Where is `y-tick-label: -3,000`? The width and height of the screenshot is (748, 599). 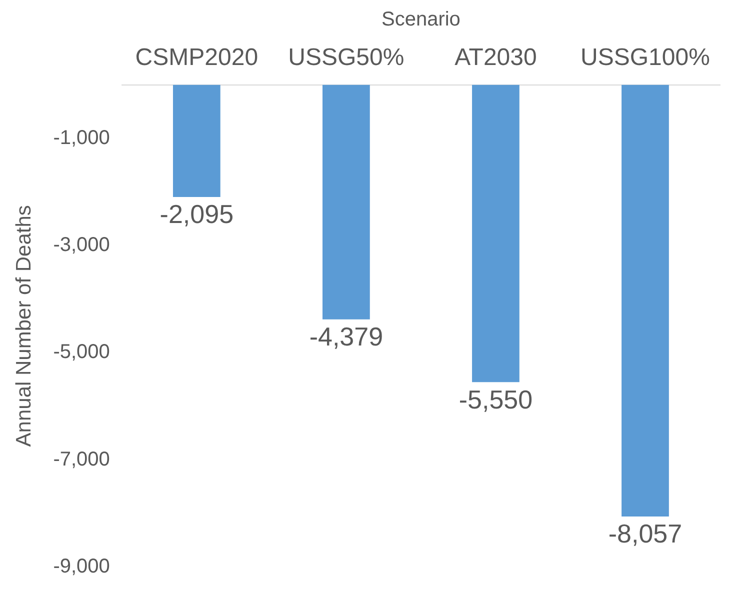
y-tick-label: -3,000 is located at coordinates (81, 245).